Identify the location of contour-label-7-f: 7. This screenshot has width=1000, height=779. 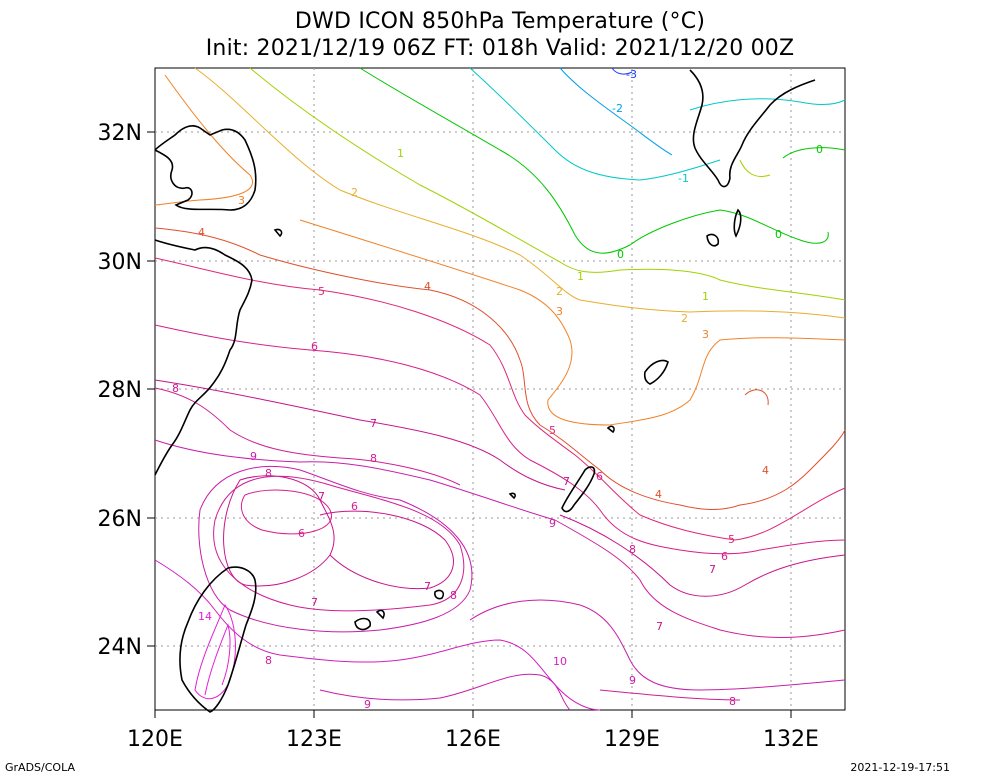
(659, 626).